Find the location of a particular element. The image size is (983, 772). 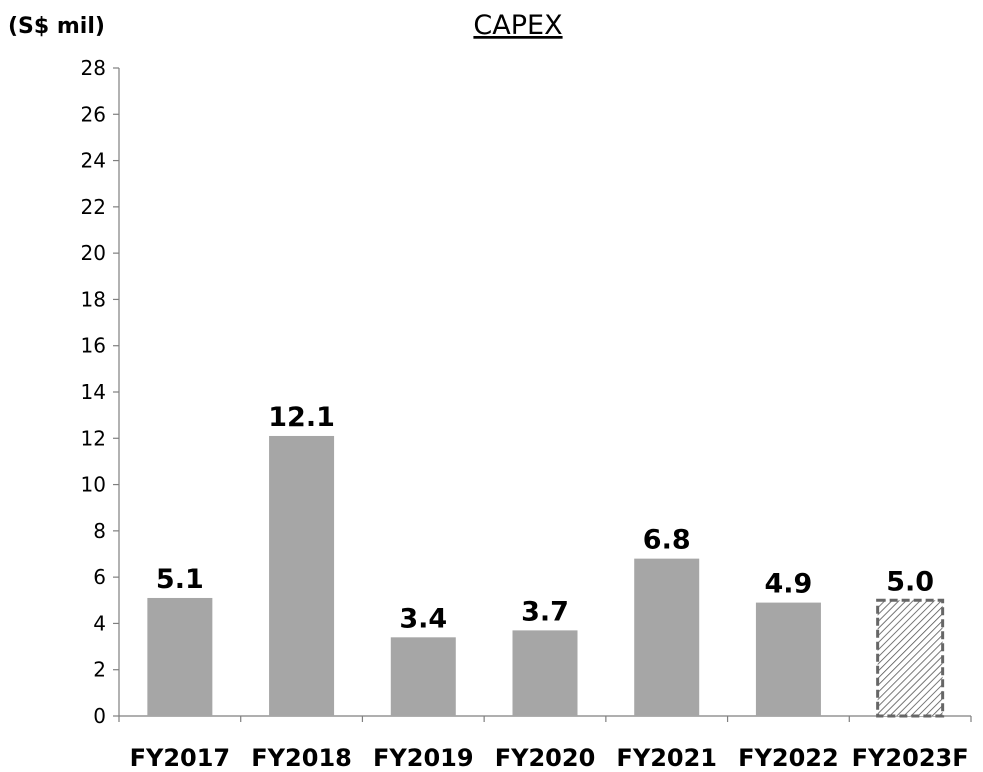

x-category-label: FY2023F is located at coordinates (910, 758).